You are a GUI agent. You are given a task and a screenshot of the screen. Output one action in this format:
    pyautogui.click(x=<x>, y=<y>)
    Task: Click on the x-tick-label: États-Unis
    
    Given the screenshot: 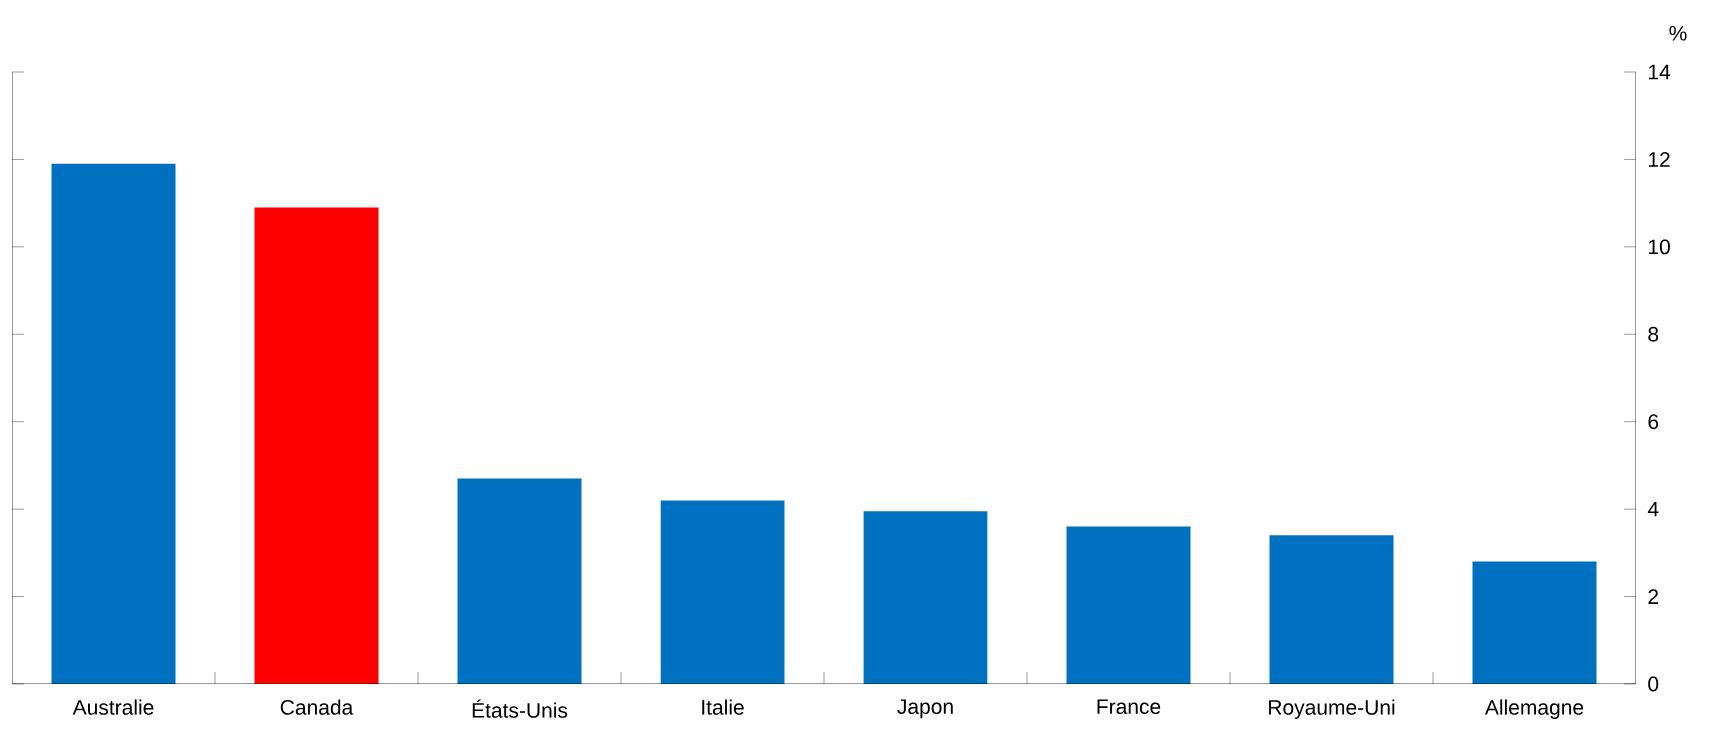 What is the action you would take?
    pyautogui.click(x=520, y=708)
    